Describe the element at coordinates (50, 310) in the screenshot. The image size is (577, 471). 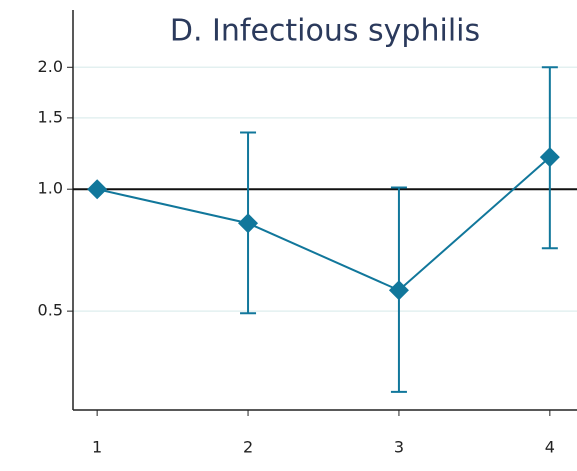
I see `y-tick-label: 0.5` at that location.